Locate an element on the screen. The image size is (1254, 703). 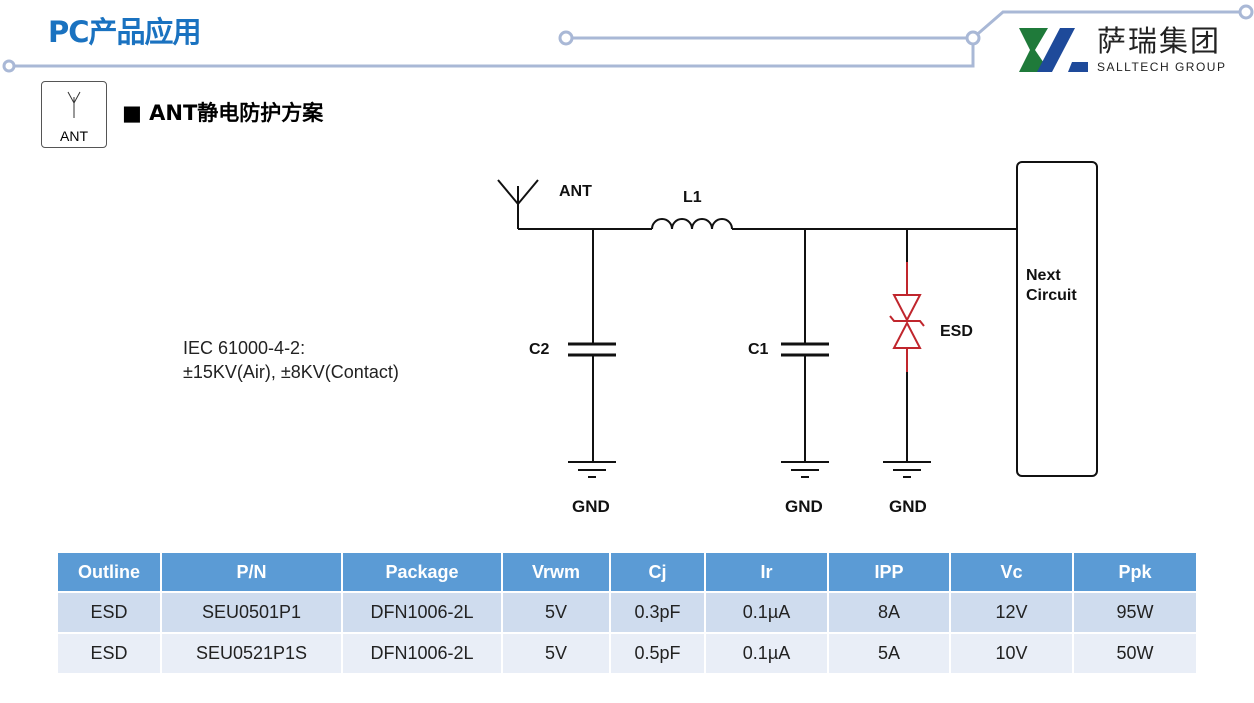
standard-line2: ±15KV(Air), ±8KV(Contact) is located at coordinates (291, 372).